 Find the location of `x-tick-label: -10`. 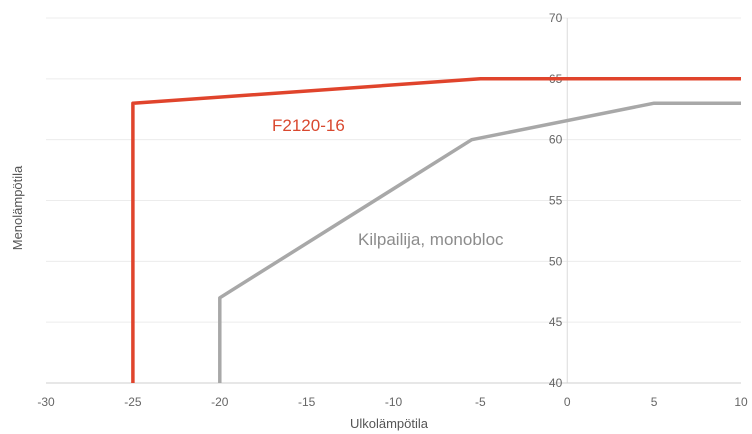

x-tick-label: -10 is located at coordinates (394, 402).